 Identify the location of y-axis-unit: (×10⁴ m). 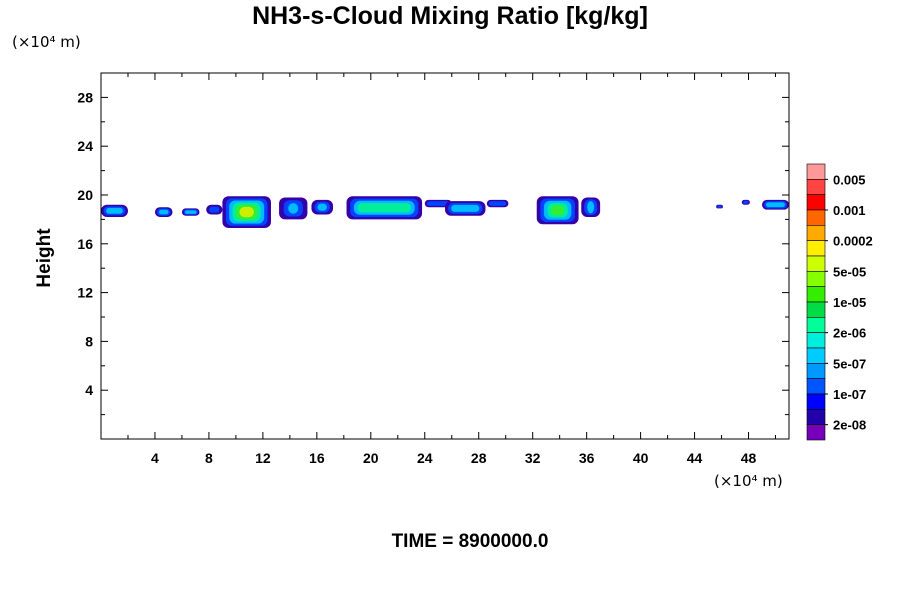
(46, 42).